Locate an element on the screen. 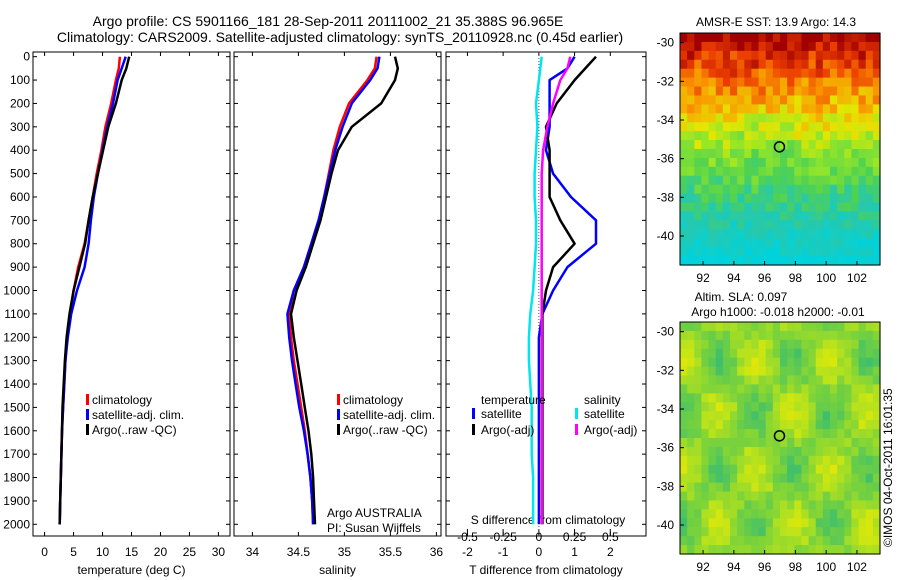  depth-tick-label: 400 is located at coordinates (20, 150).